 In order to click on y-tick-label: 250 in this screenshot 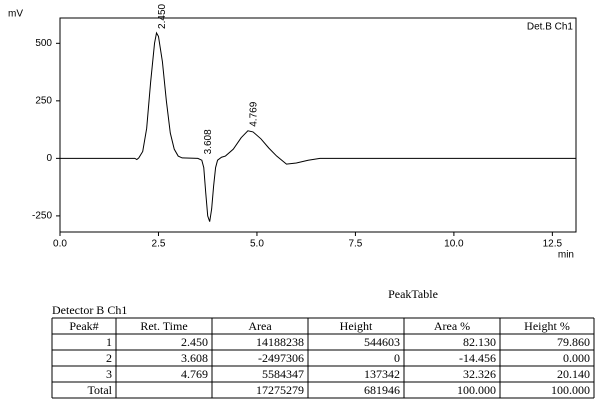, I will do `click(43, 100)`.